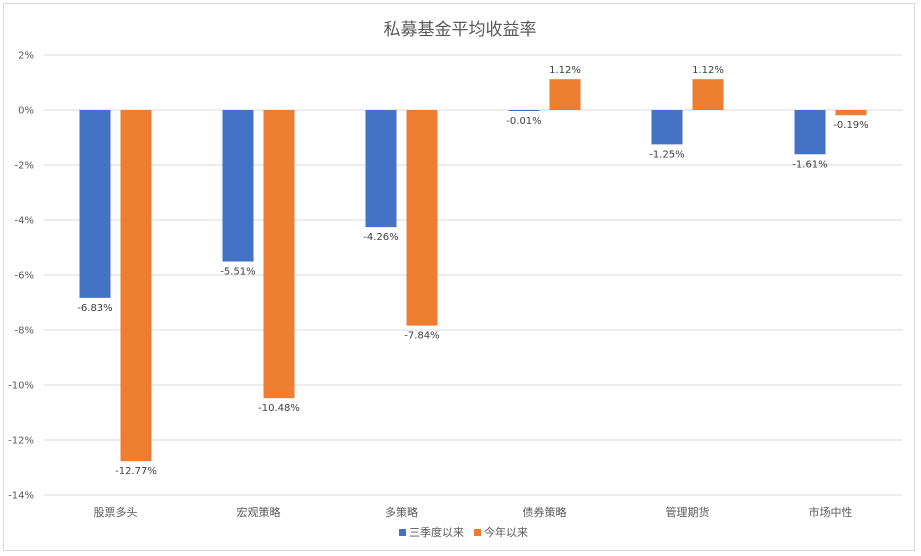  What do you see at coordinates (24, 221) in the screenshot?
I see `y-tick-label: -4%` at bounding box center [24, 221].